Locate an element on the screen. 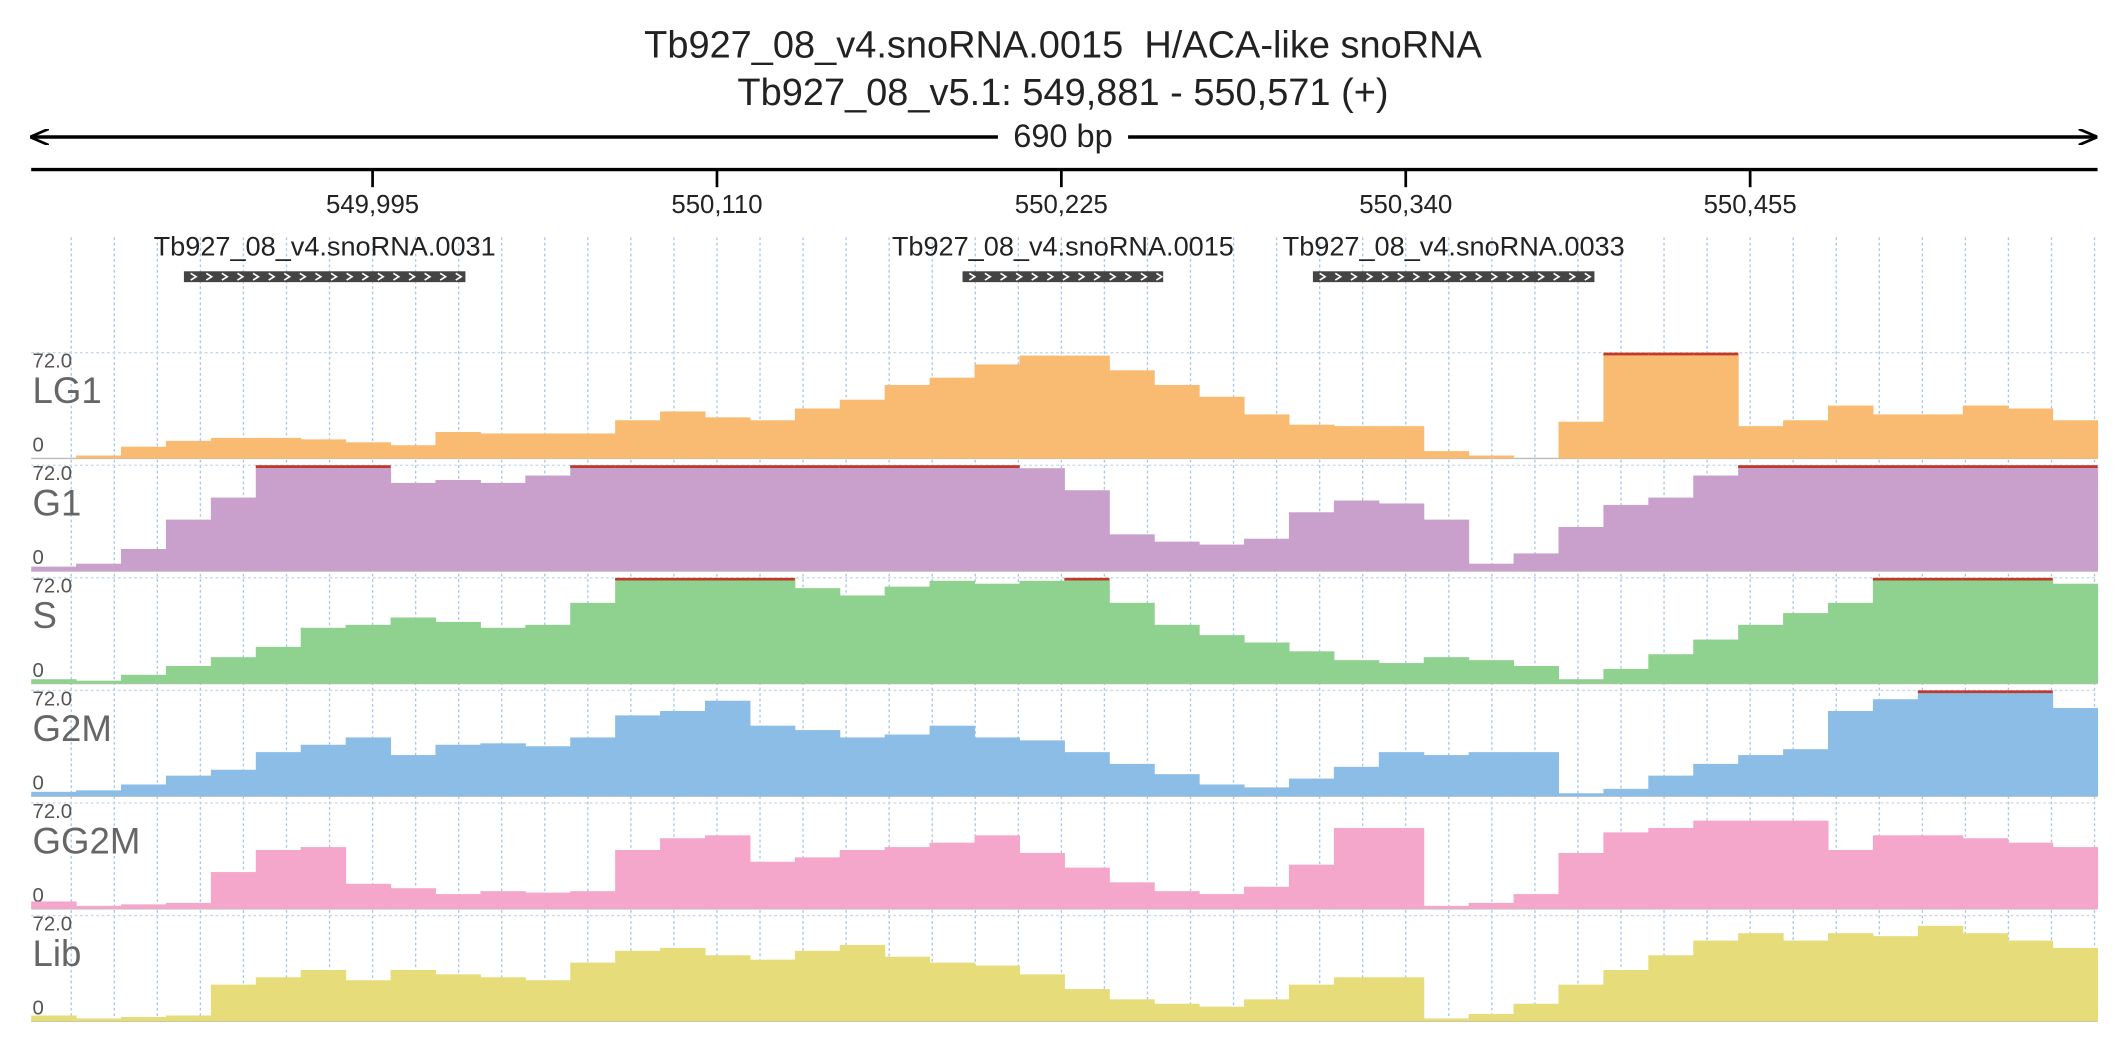  x-tick-label: 549,995 is located at coordinates (372, 205).